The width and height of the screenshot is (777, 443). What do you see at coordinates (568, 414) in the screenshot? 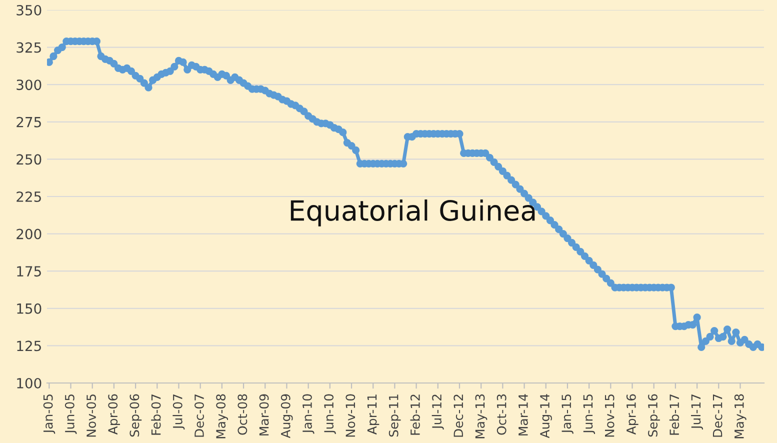
I see `x-tick-label: Jan-15` at bounding box center [568, 414].